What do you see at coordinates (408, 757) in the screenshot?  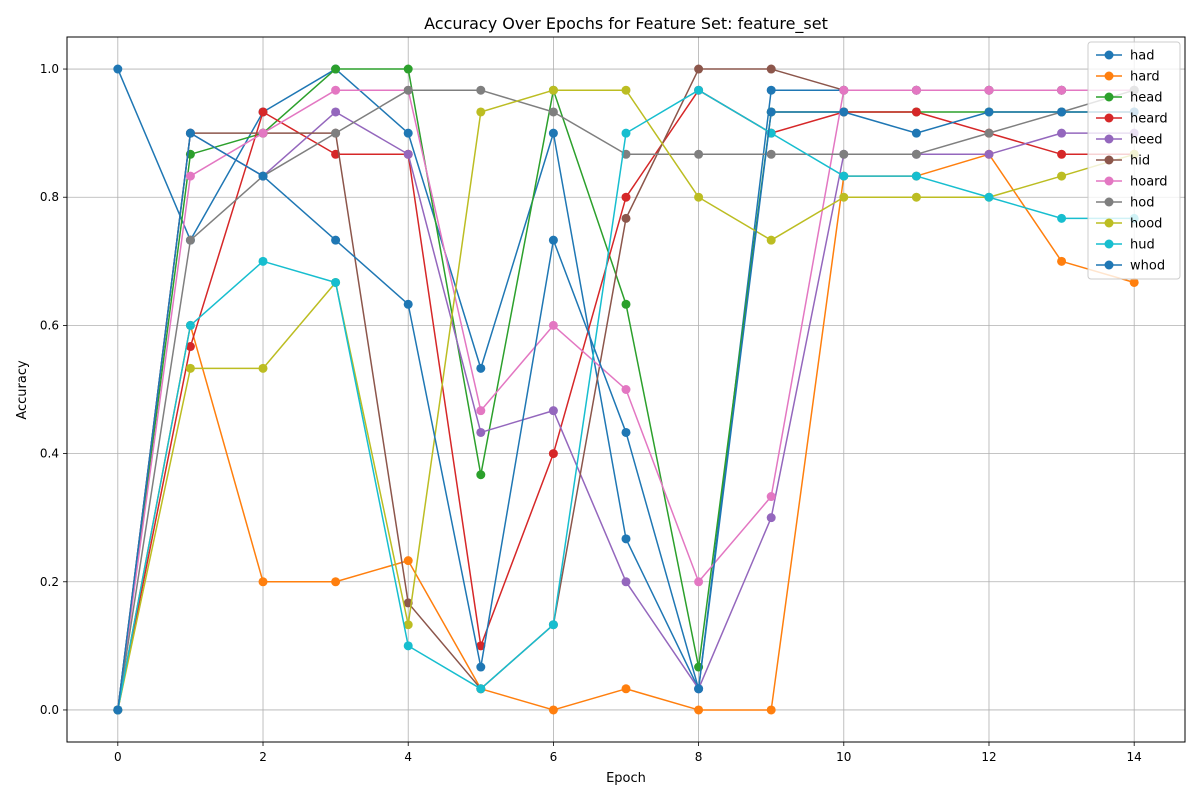 I see `x-tick-label: 4` at bounding box center [408, 757].